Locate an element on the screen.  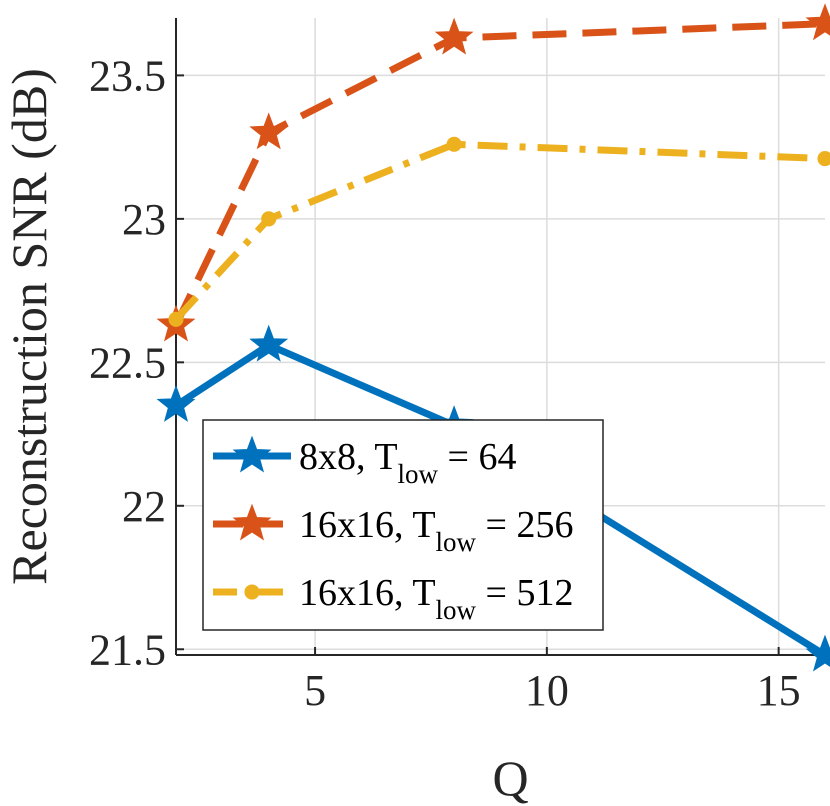
legend-entry-2: 16x16, Tlow = 256 is located at coordinates (393, 530).